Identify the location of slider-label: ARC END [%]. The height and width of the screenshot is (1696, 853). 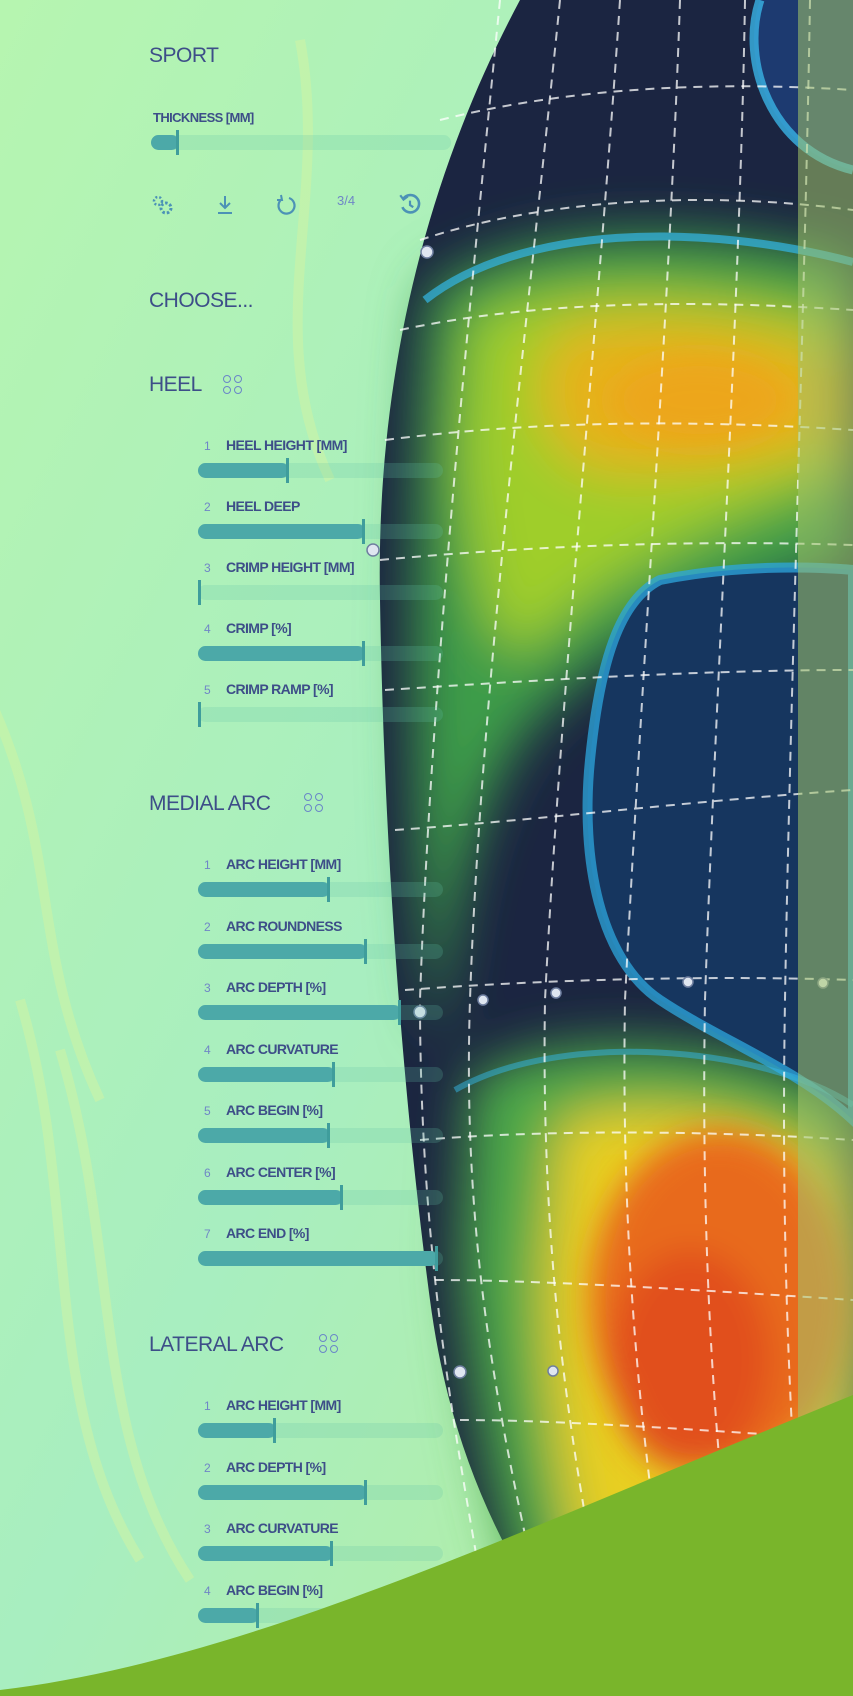
(267, 1233).